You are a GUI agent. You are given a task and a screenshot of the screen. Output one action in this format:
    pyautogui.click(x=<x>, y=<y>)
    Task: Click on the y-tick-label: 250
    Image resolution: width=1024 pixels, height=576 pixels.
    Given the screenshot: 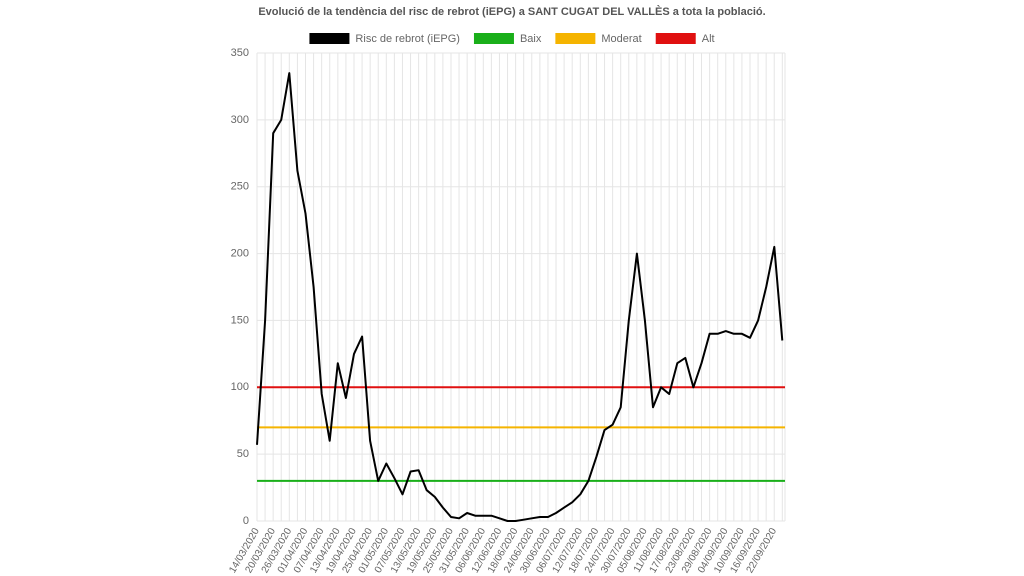 What is the action you would take?
    pyautogui.click(x=240, y=187)
    